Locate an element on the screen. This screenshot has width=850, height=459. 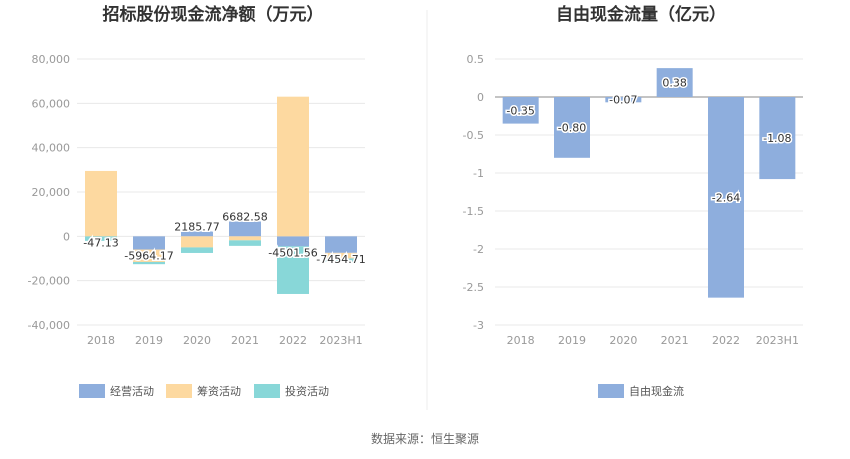
legend-label-financing: 筹资活动 is located at coordinates (219, 391).